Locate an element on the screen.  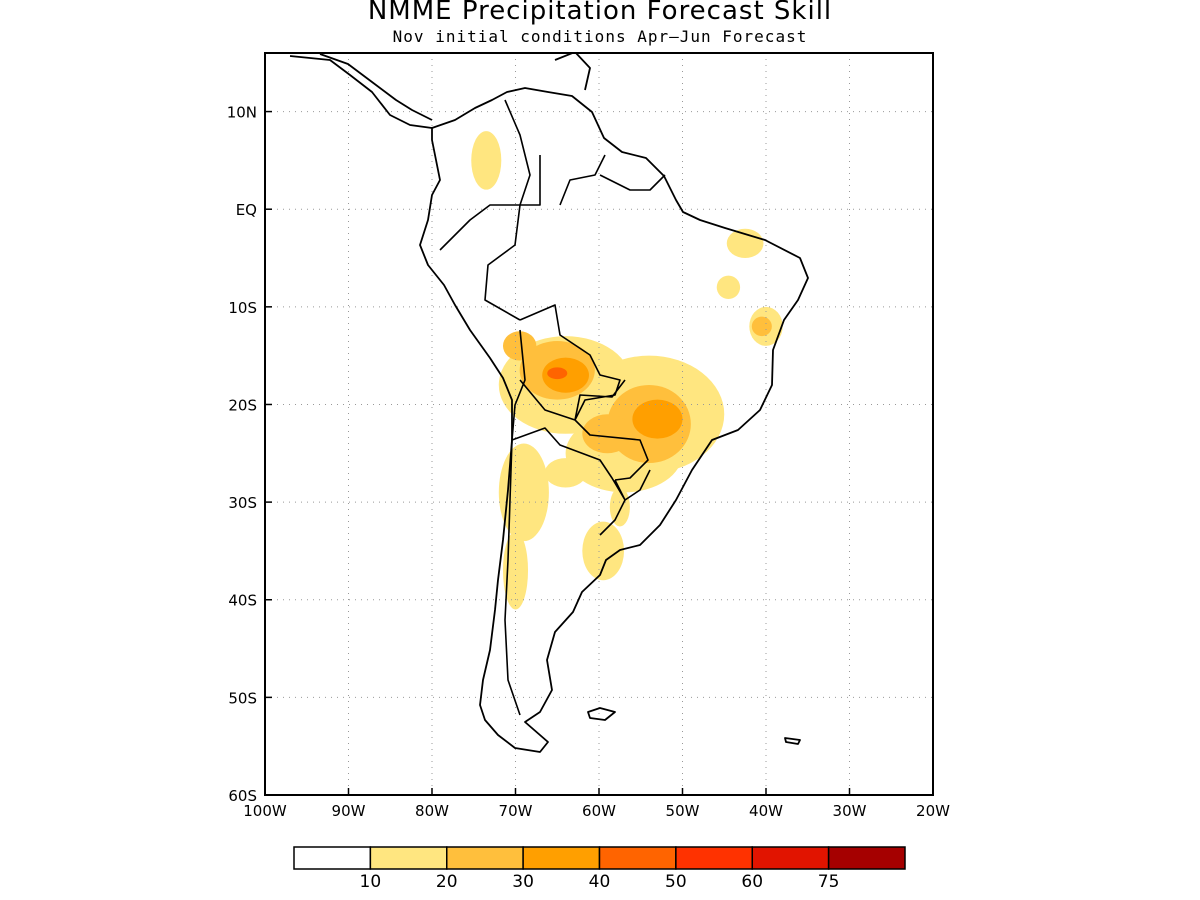
map-title: NMME Precipitation Forecast Skill is located at coordinates (600, 13).